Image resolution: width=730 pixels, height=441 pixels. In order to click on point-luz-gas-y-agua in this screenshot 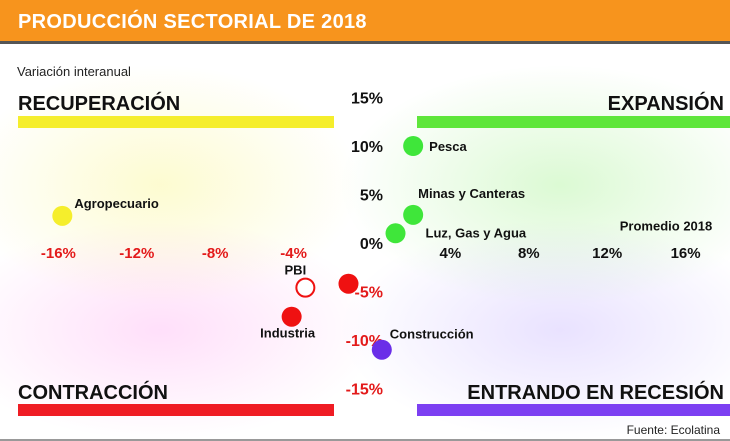, I will do `click(395, 233)`.